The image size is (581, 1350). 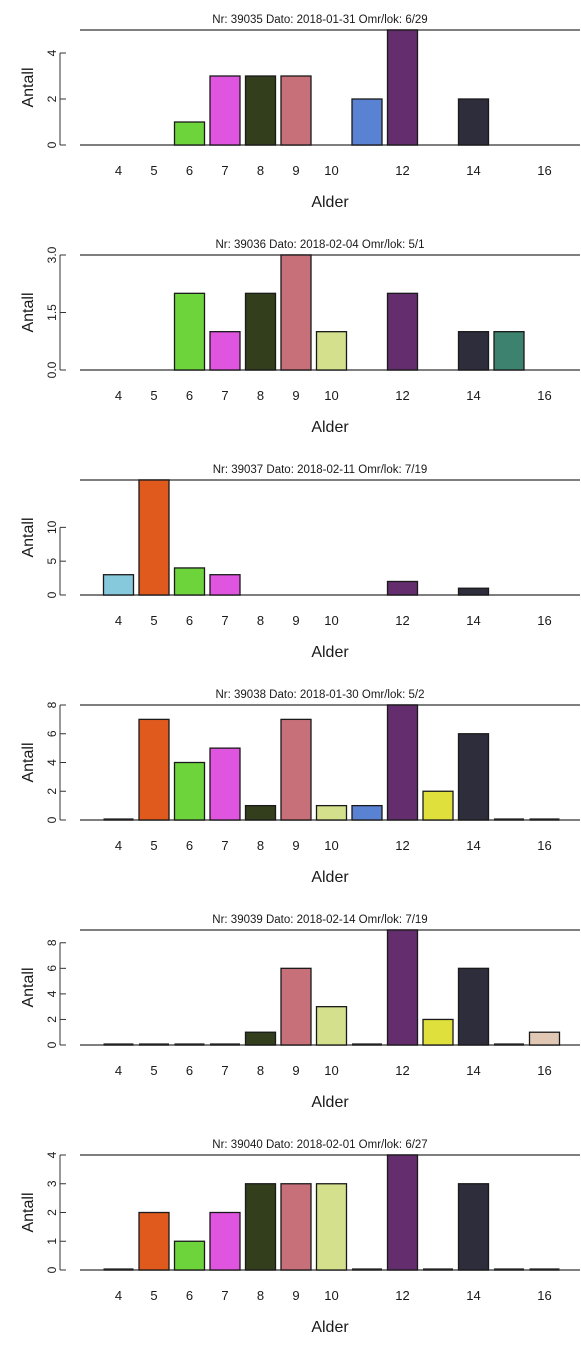 I want to click on chart-title: Nr: 39035 Dato: 2018-01-31 Omr/lok: 6/29, so click(x=319, y=20).